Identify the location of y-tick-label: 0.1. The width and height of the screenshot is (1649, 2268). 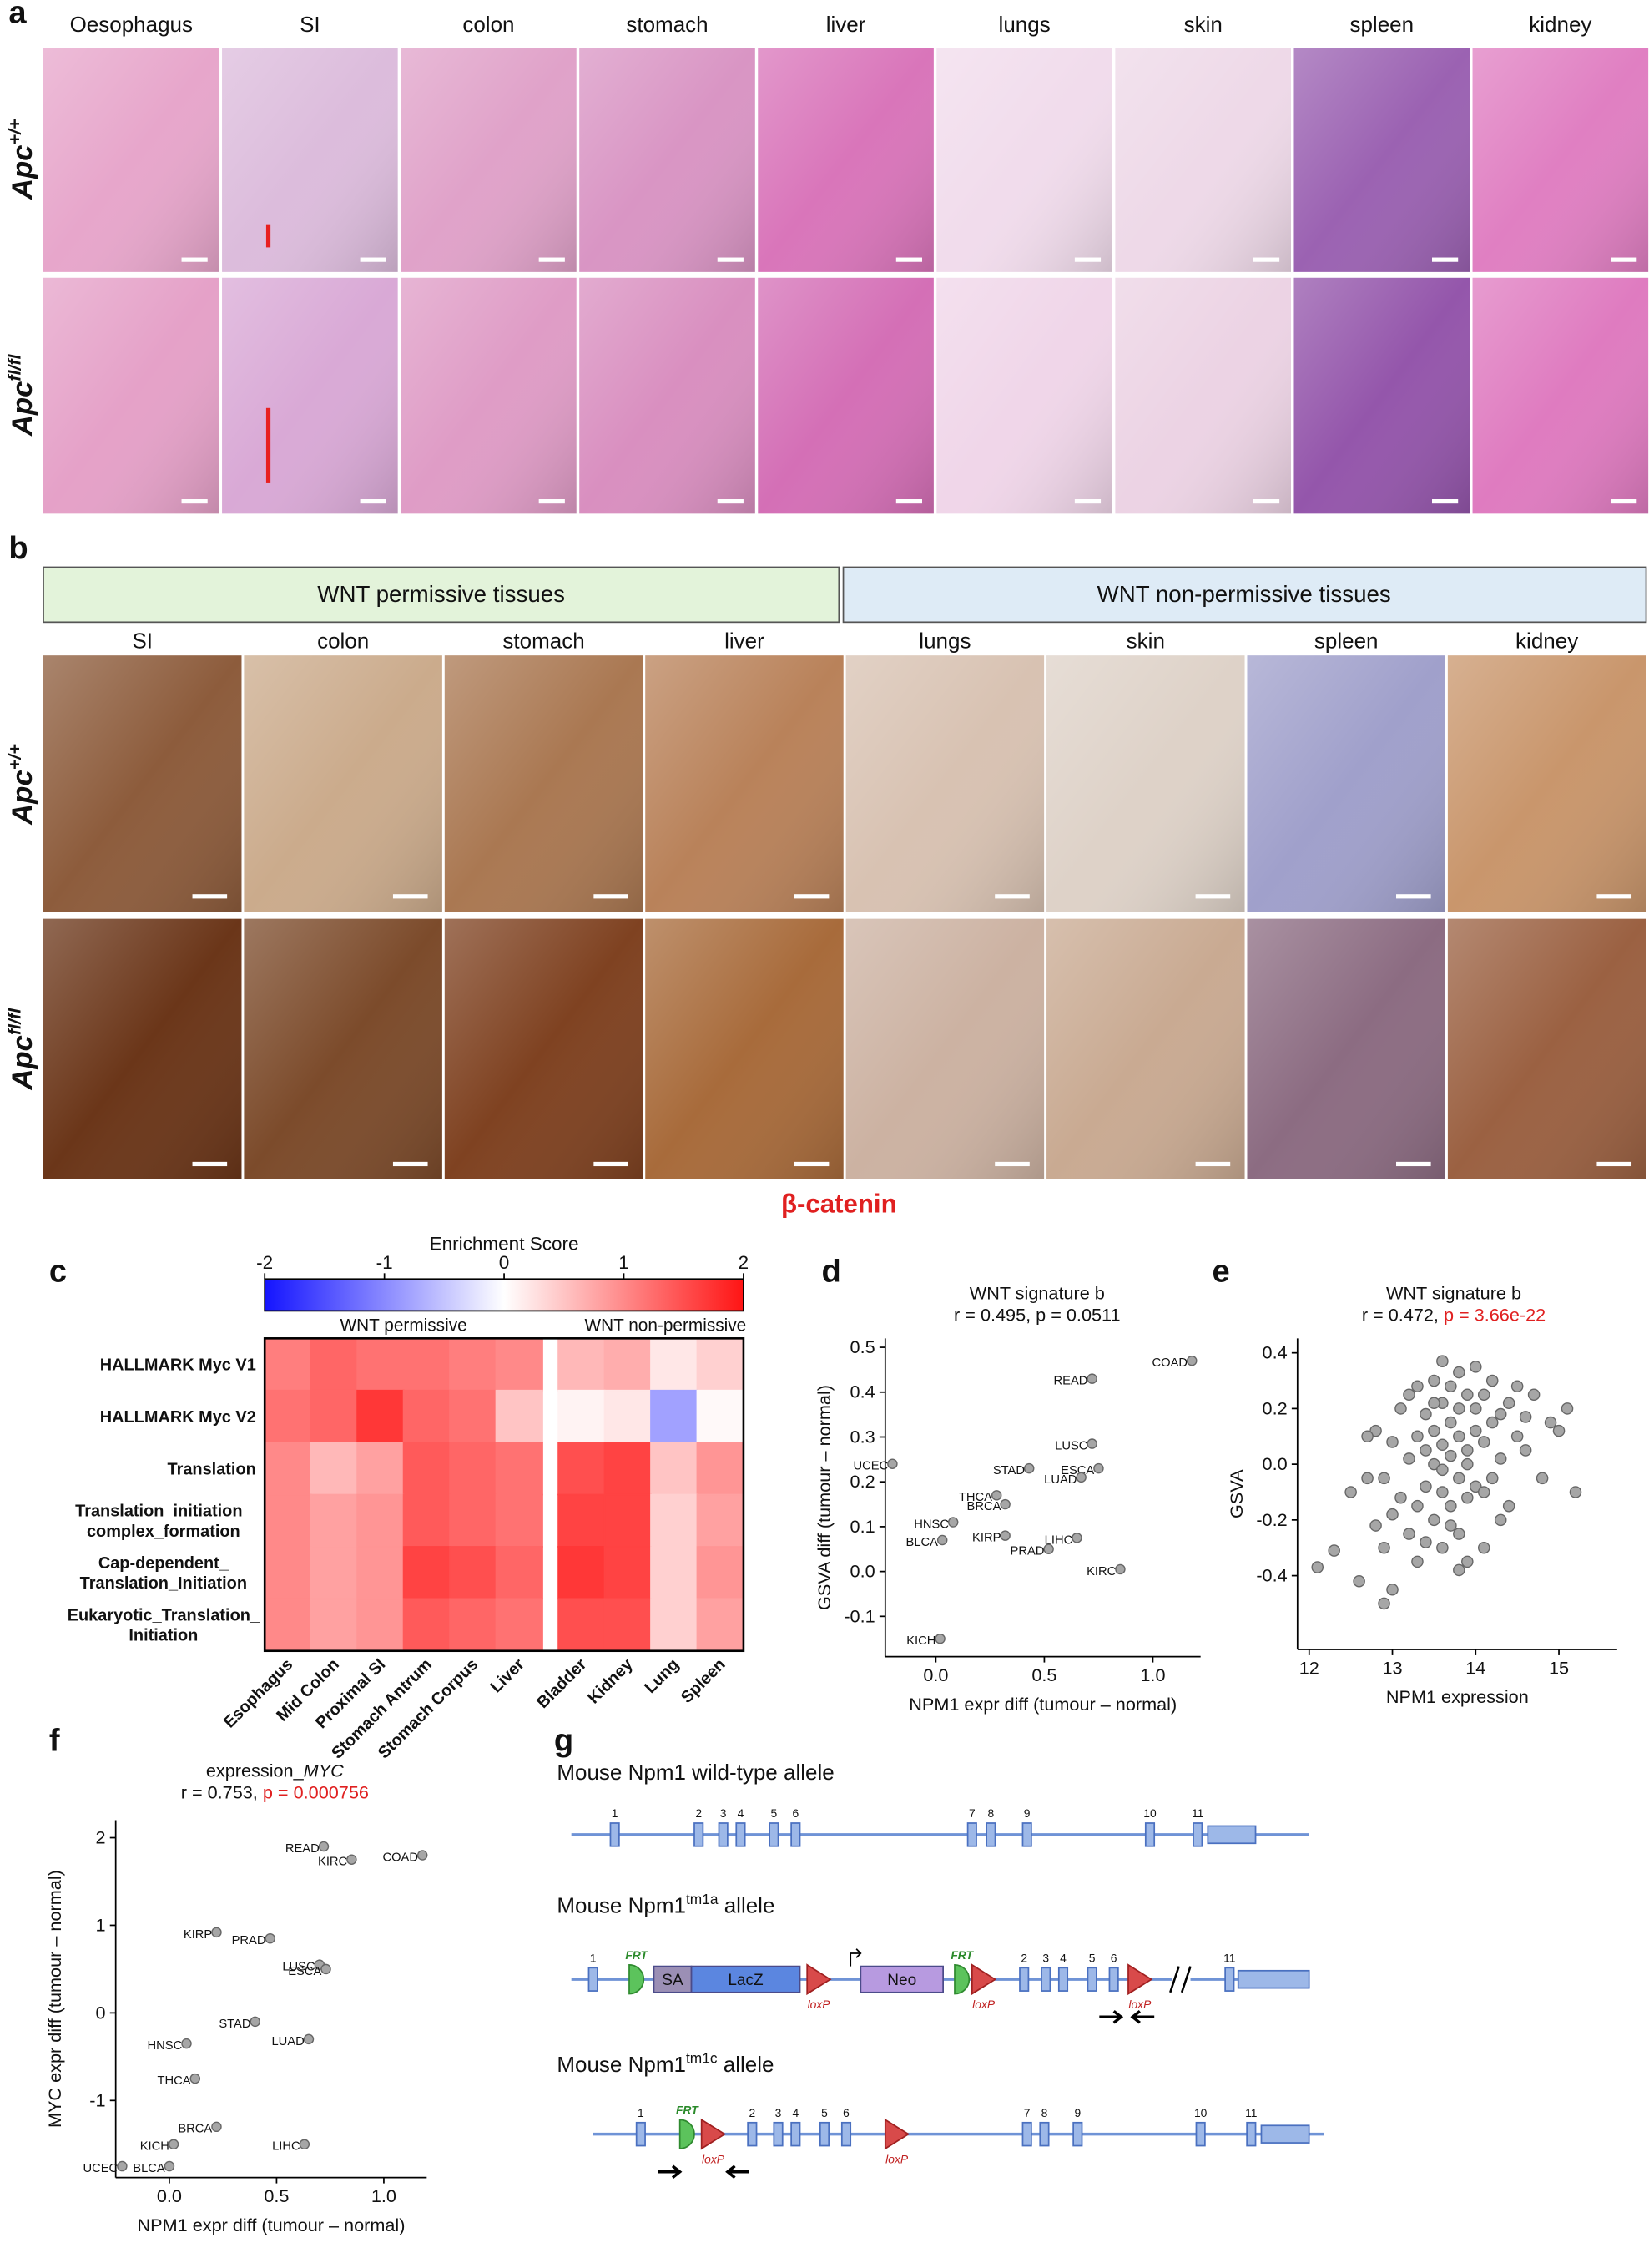
(862, 1526).